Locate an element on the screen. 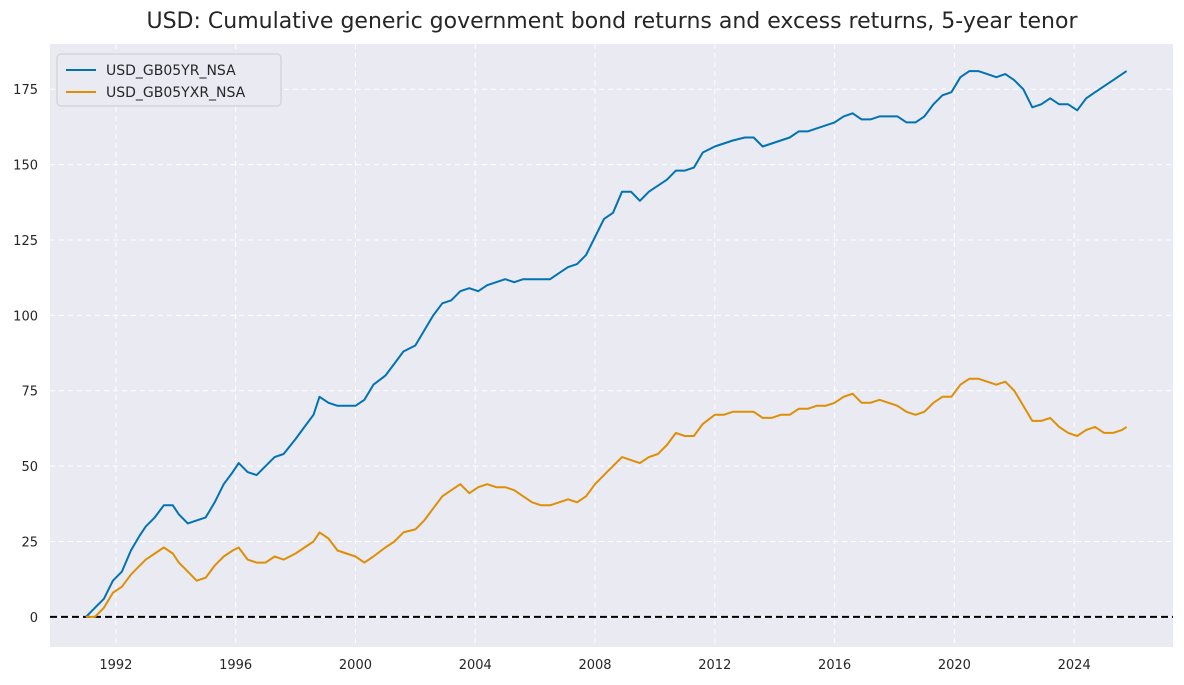 The image size is (1184, 685). legend: USD_GB05YR_NSA USD_GB05YXR_NSA is located at coordinates (169, 80).